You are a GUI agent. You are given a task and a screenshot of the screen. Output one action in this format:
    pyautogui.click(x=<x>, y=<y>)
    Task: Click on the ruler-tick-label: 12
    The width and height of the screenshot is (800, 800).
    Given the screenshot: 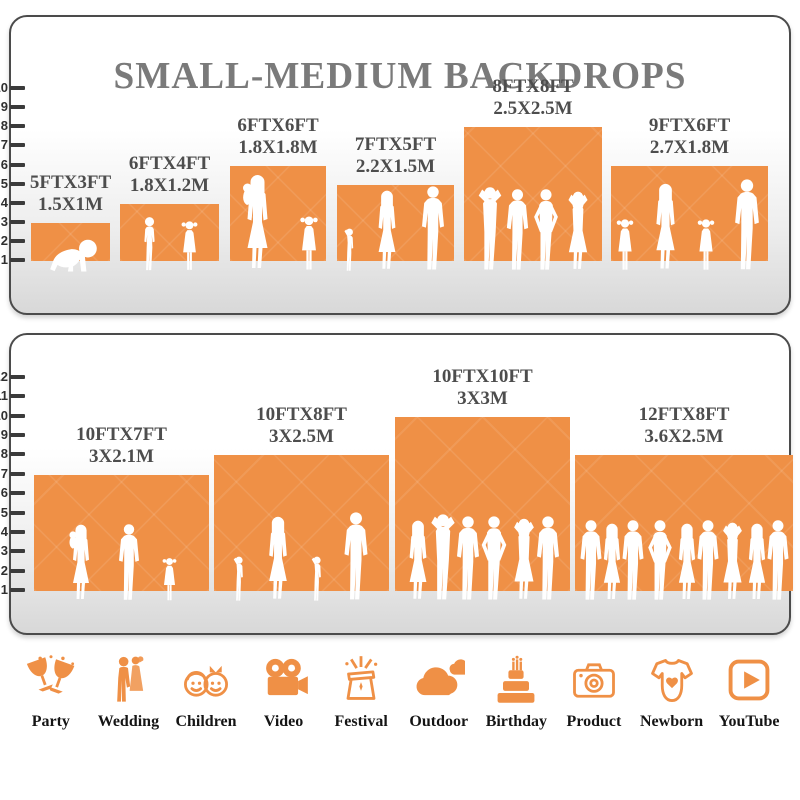 What is the action you would take?
    pyautogui.click(x=4, y=377)
    